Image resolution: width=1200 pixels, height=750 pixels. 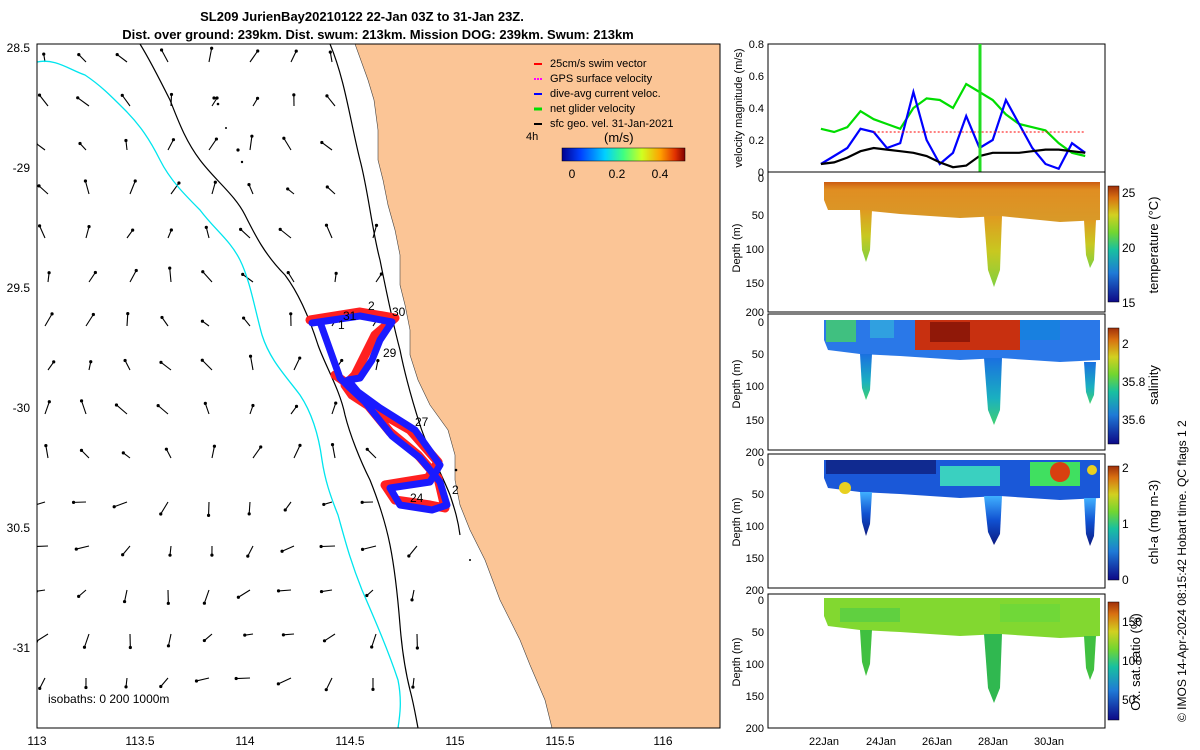 I want to click on temperature-field, so click(x=962, y=202).